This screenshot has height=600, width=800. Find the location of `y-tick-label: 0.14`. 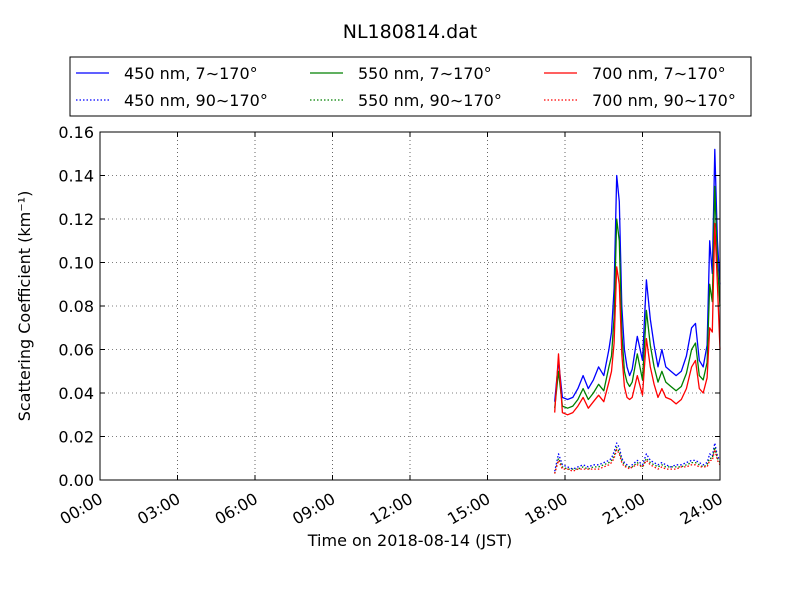

y-tick-label: 0.14 is located at coordinates (76, 176).